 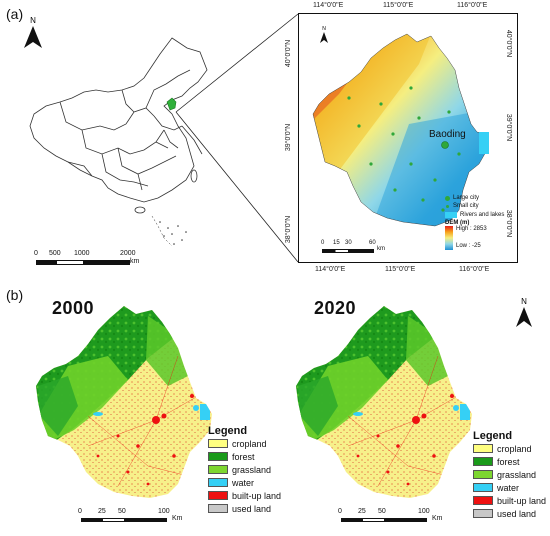 What do you see at coordinates (449, 238) in the screenshot?
I see `dem-colorbar` at bounding box center [449, 238].